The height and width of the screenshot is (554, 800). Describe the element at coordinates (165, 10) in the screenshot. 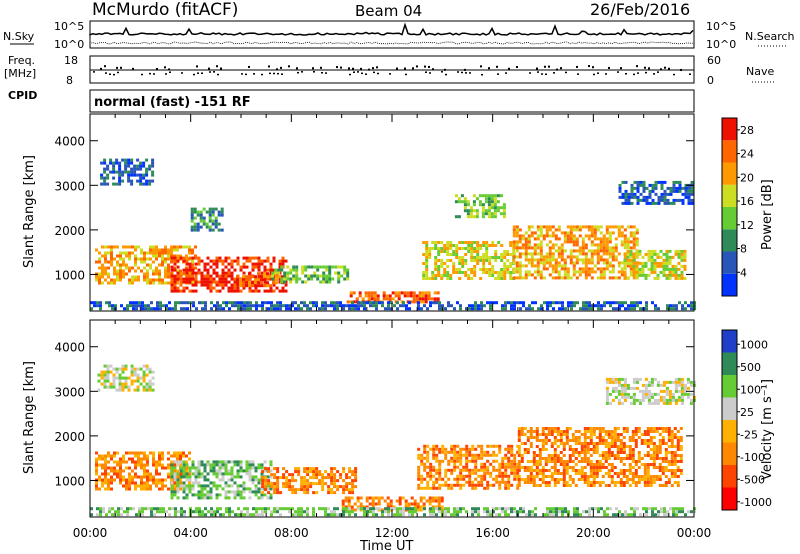

I see `station-title: McMurdo (fitACF)` at that location.